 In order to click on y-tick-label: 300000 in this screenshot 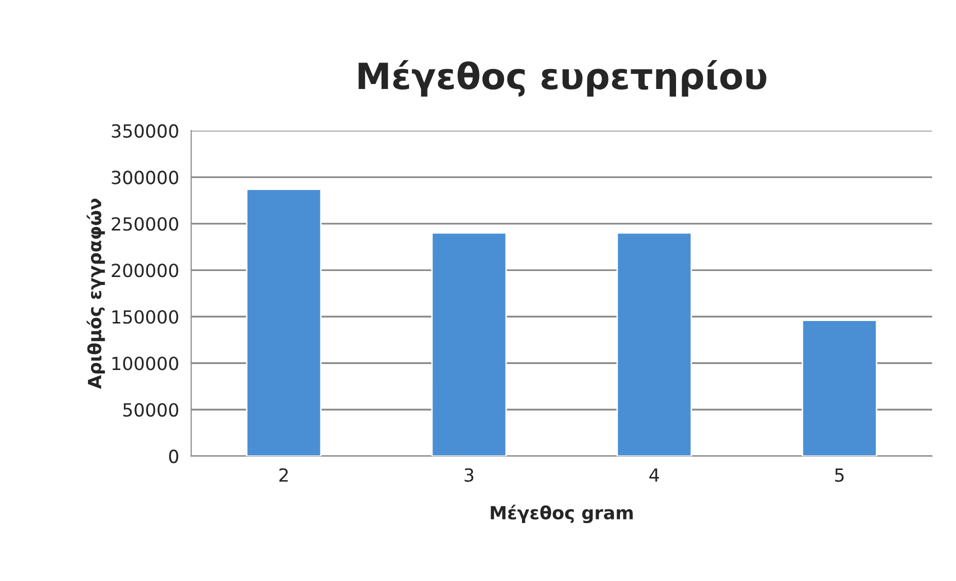, I will do `click(145, 177)`.